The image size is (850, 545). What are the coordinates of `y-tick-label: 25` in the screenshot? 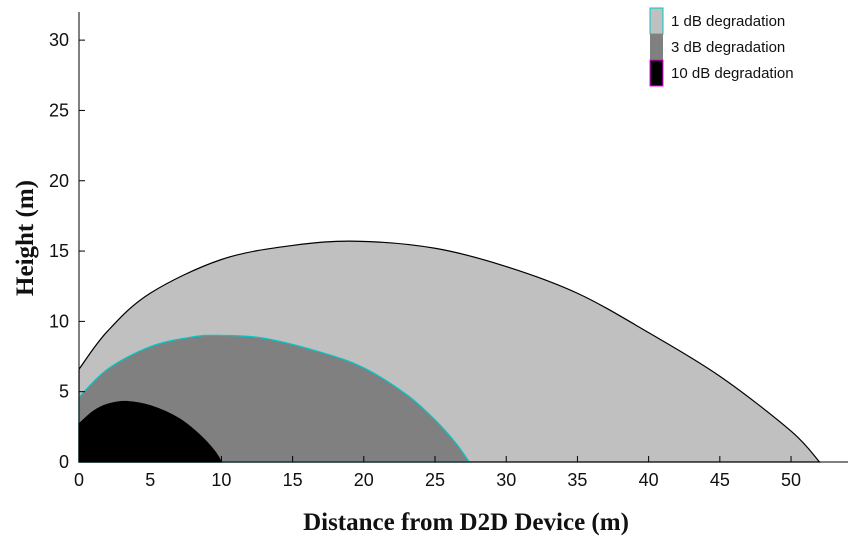 It's located at (59, 110).